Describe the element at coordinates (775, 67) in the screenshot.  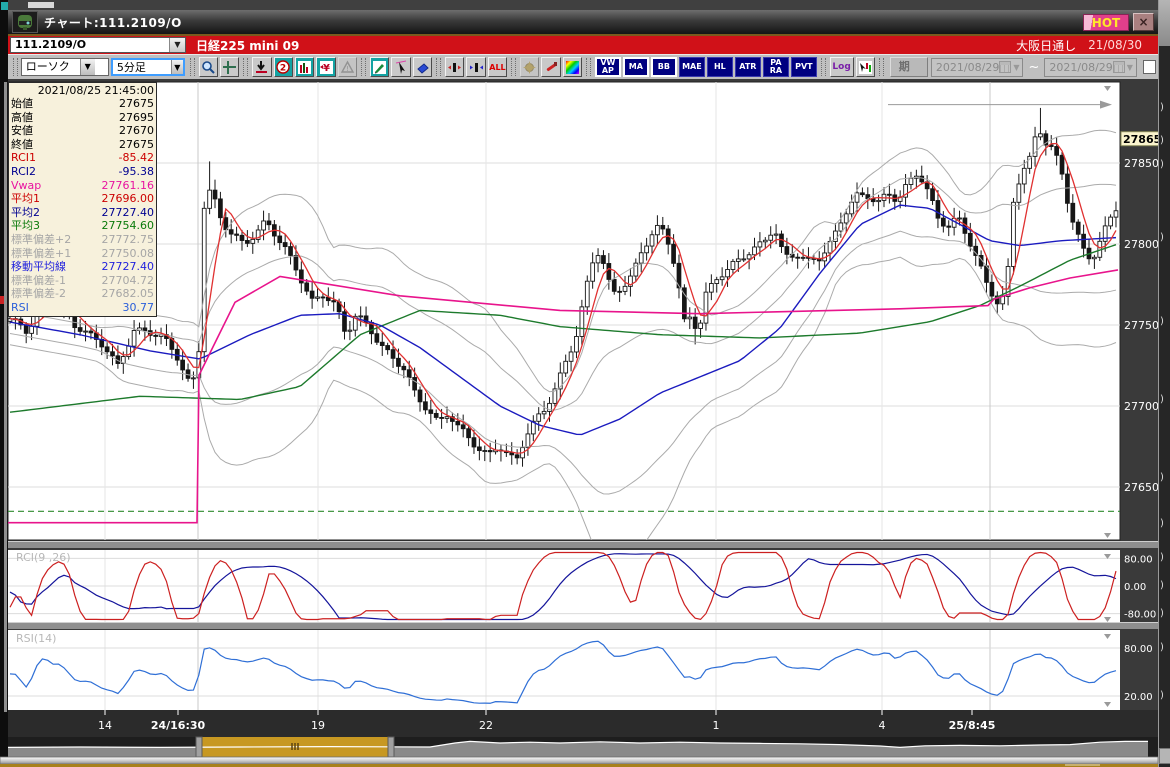
I see `indicator-button-para: PA RA` at that location.